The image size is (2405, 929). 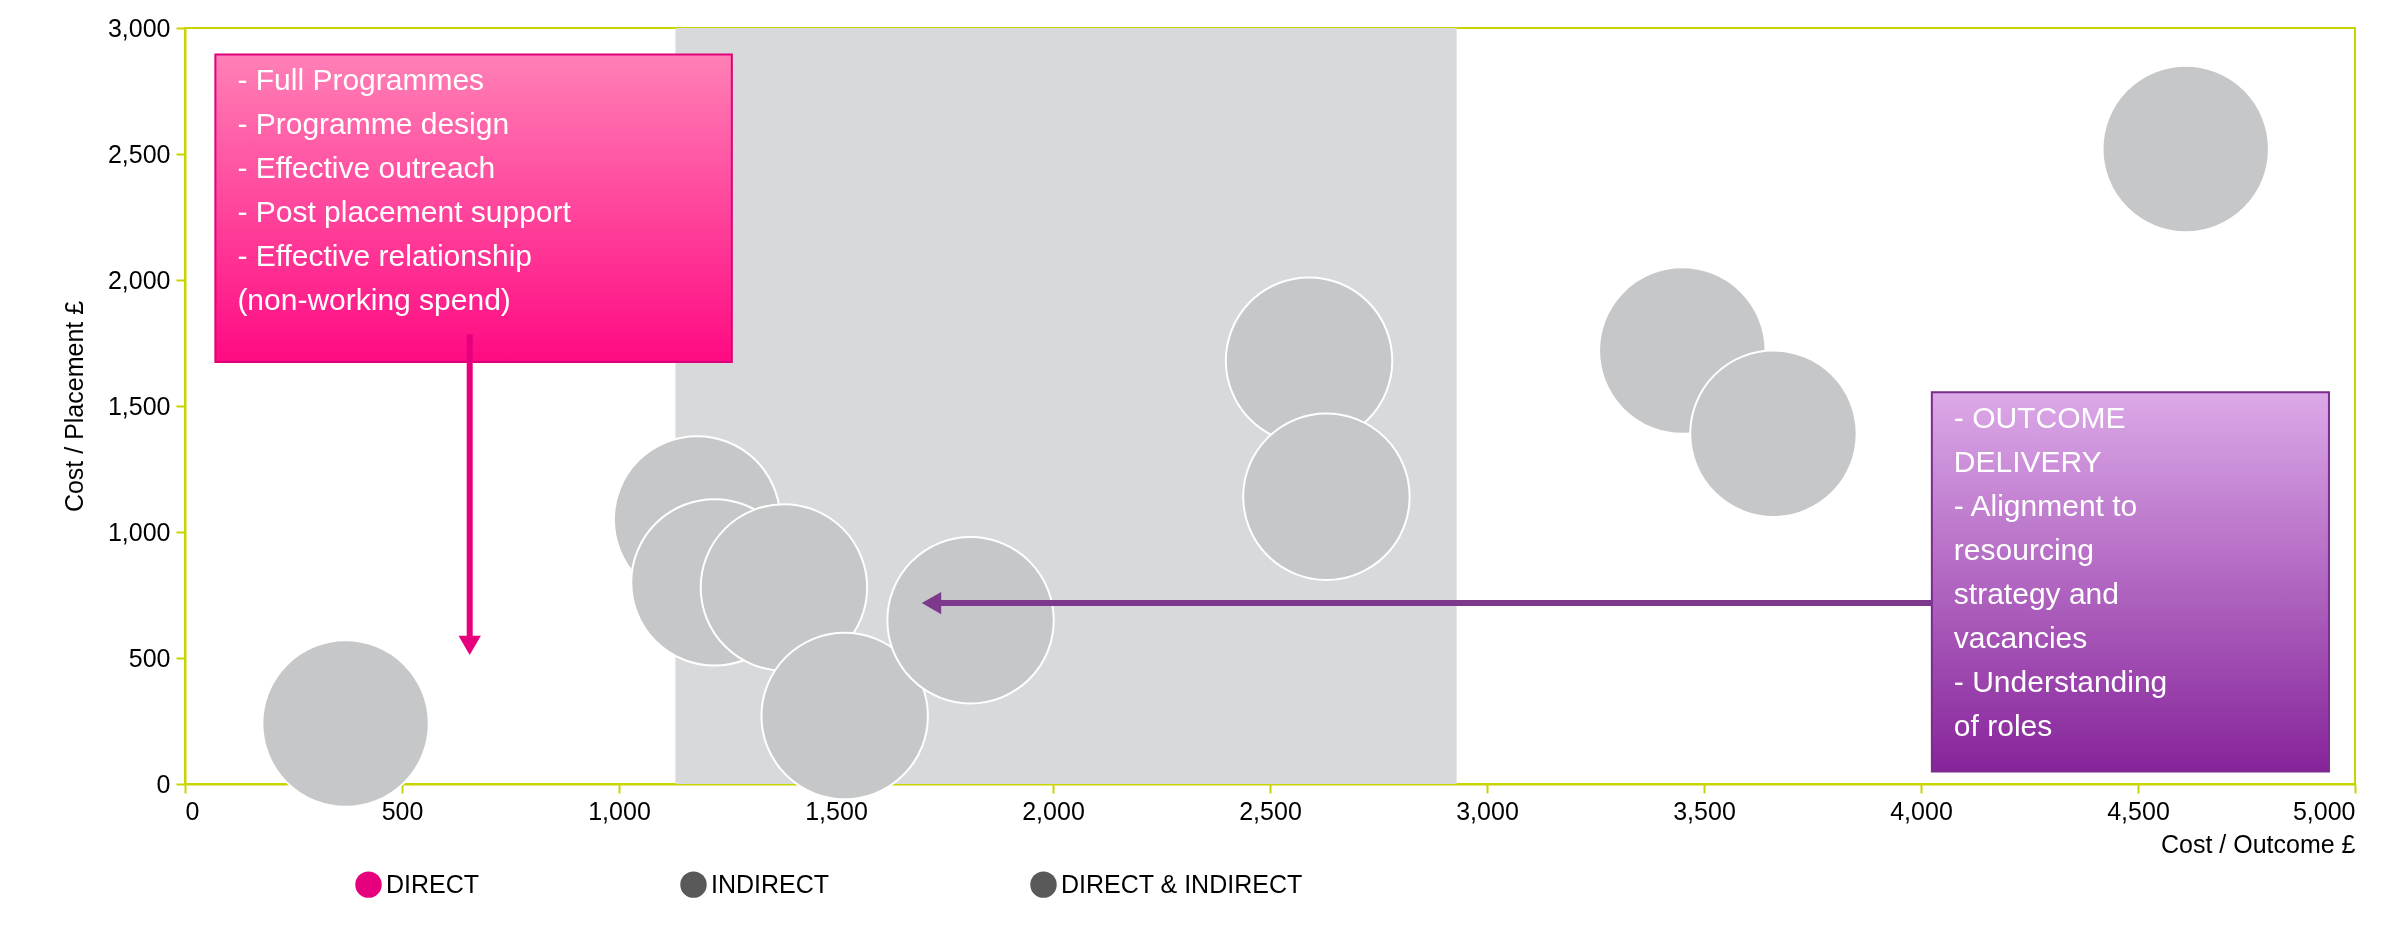 What do you see at coordinates (1704, 810) in the screenshot?
I see `x-tick-label: 3,500` at bounding box center [1704, 810].